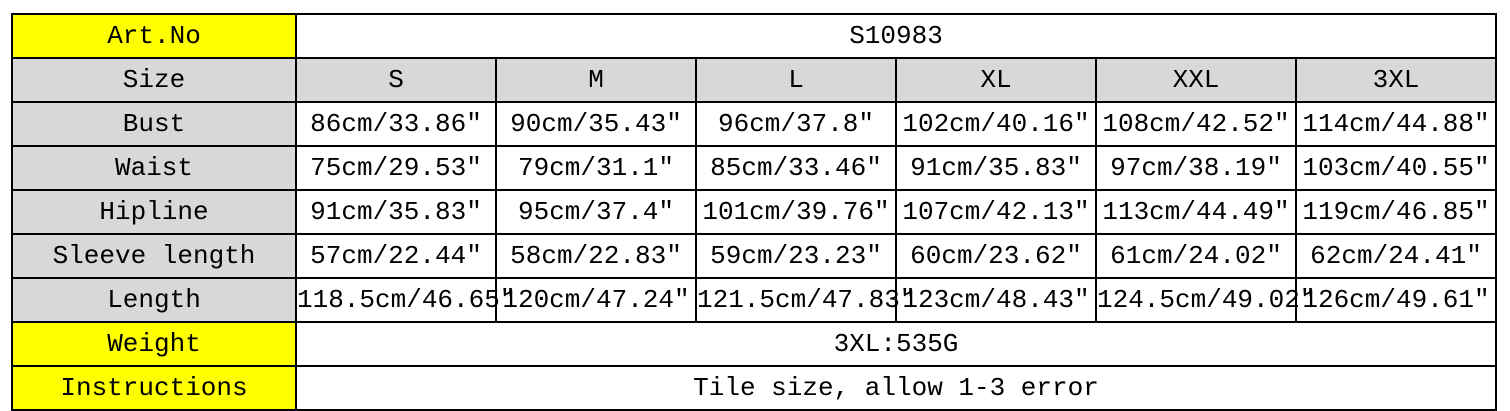  Describe the element at coordinates (1196, 80) in the screenshot. I see `size-header-xxl: XXL` at that location.